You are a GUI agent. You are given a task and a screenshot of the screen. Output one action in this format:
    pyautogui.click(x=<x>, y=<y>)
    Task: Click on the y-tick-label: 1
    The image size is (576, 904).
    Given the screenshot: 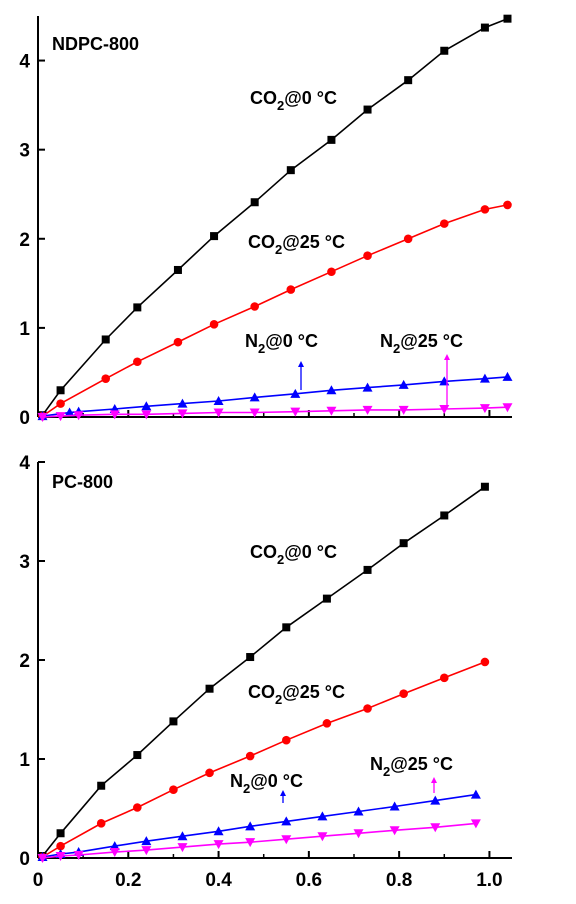 What is the action you would take?
    pyautogui.click(x=24, y=760)
    